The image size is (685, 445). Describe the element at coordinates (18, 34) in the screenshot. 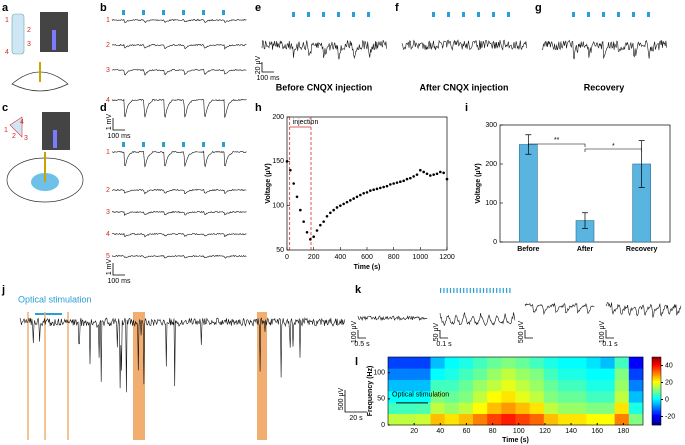

I see `probe` at that location.